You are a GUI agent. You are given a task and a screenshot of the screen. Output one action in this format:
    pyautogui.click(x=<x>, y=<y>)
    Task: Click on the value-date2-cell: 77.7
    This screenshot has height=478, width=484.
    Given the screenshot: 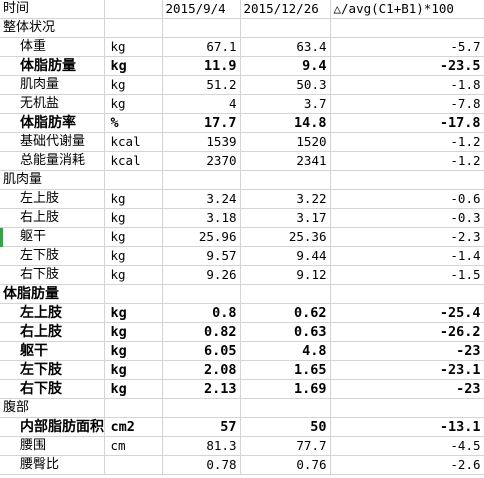 What is the action you would take?
    pyautogui.click(x=285, y=446)
    